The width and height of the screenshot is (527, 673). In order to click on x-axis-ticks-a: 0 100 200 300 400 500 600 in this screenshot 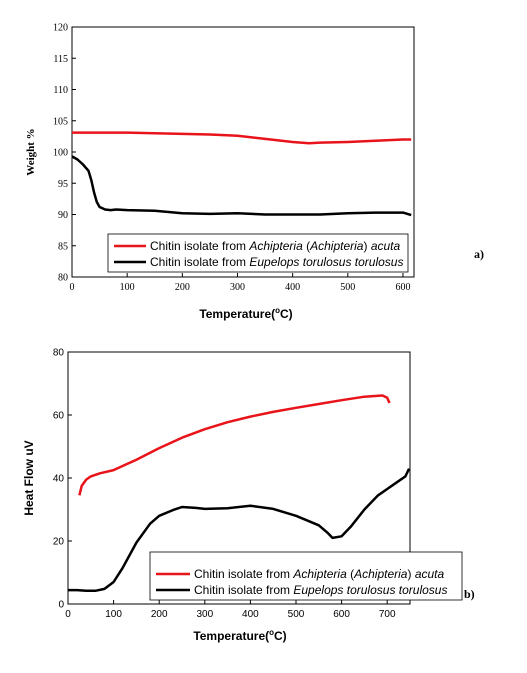, I will do `click(240, 283)`.